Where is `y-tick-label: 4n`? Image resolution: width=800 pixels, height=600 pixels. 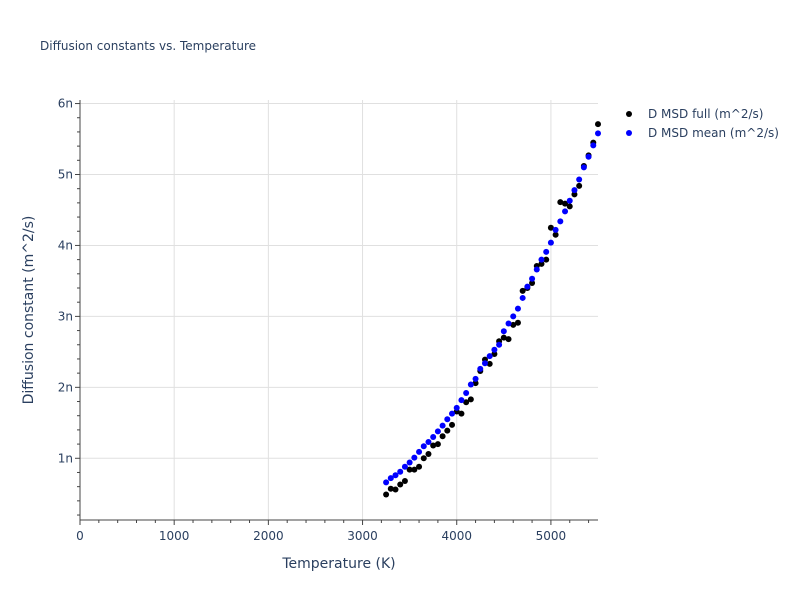
y-tick-label: 4n is located at coordinates (65, 245).